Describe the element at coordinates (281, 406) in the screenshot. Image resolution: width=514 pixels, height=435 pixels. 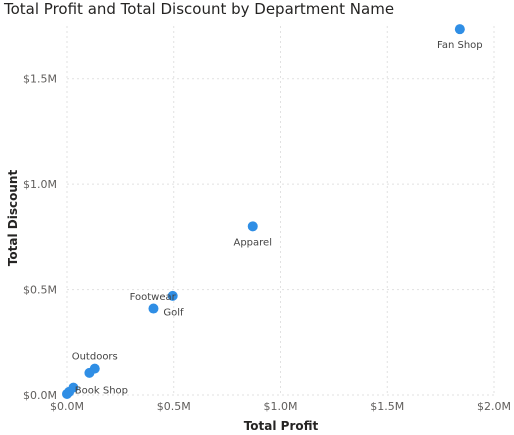
I see `x-tick-label: $1.0M` at that location.